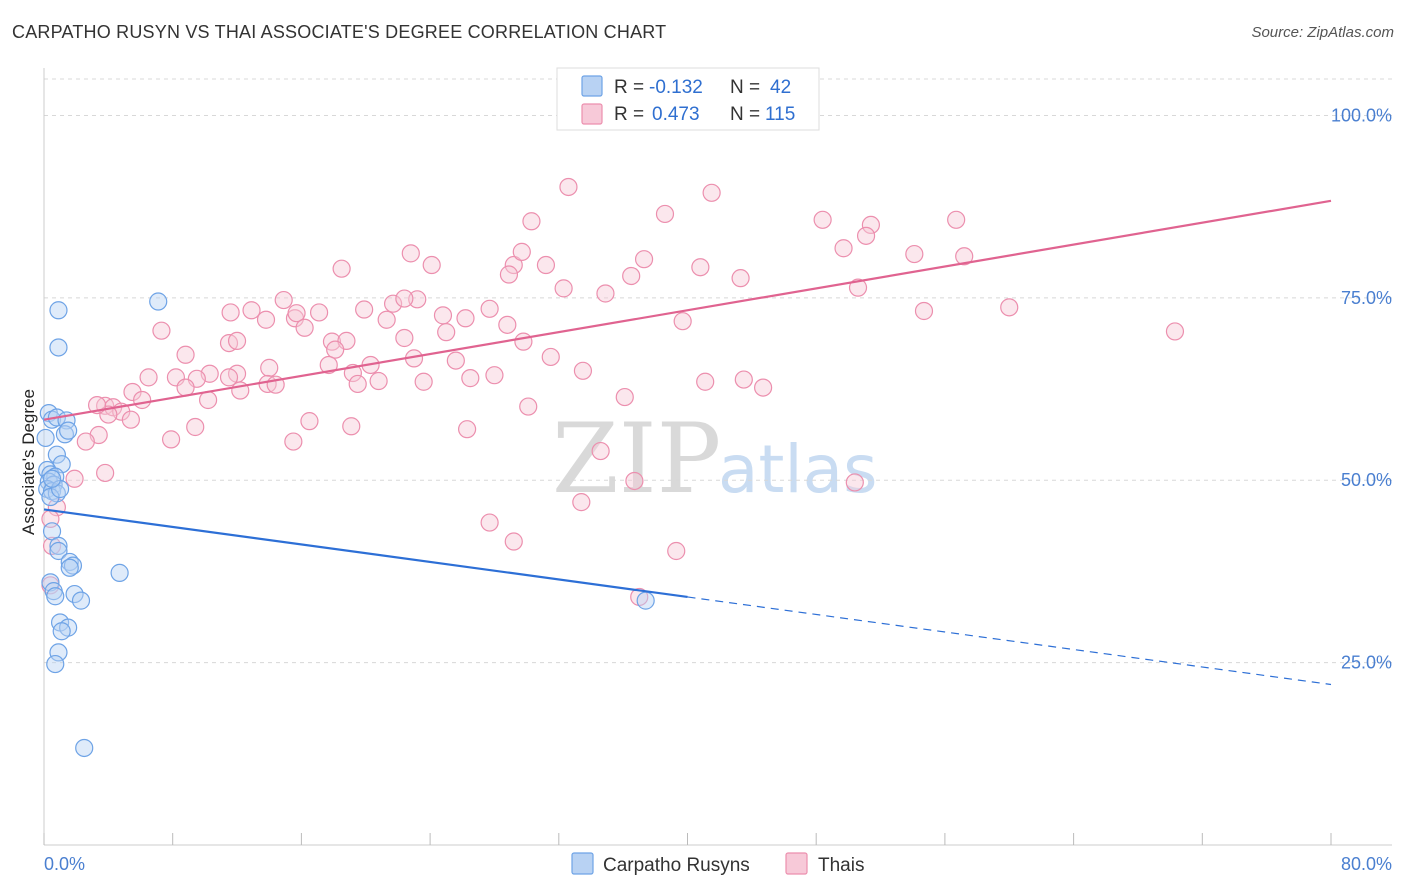  What do you see at coordinates (676, 87) in the screenshot?
I see `legend-r-value-0: -0.132` at bounding box center [676, 87].